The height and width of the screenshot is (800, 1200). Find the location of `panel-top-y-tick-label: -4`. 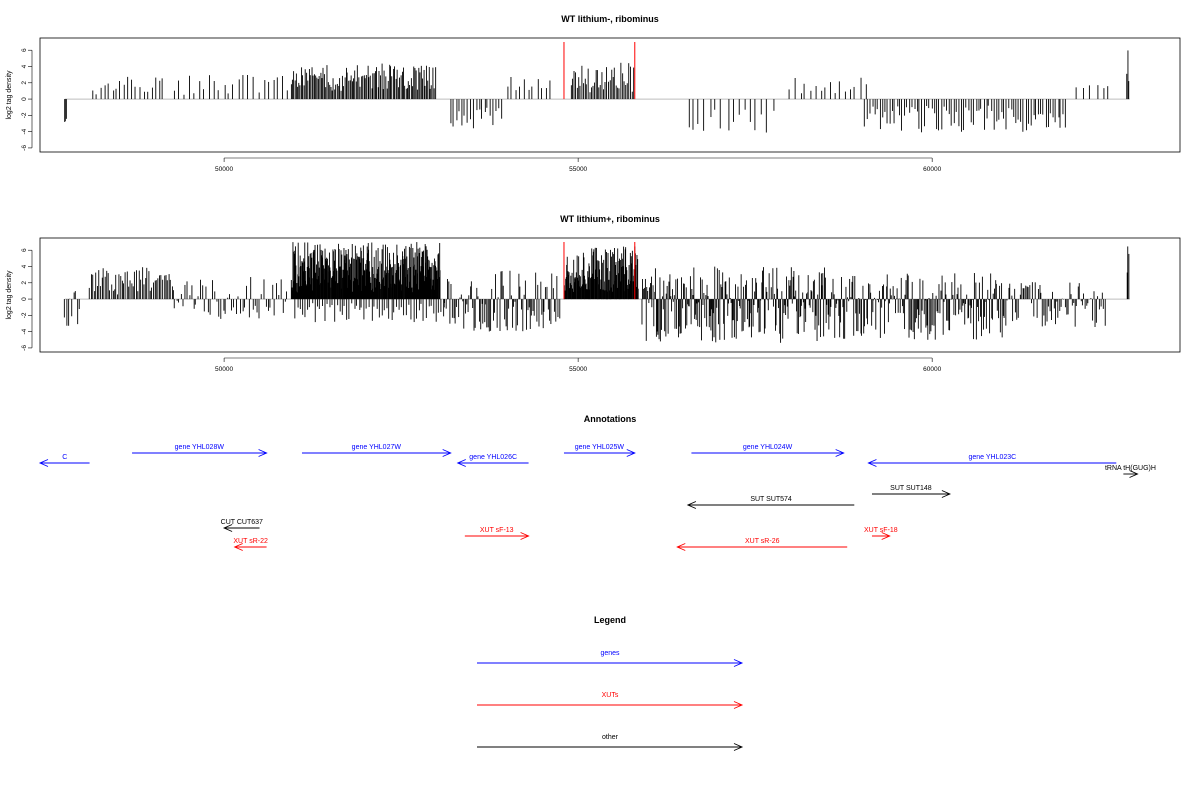

panel-top-y-tick-label: -4 is located at coordinates (24, 131).